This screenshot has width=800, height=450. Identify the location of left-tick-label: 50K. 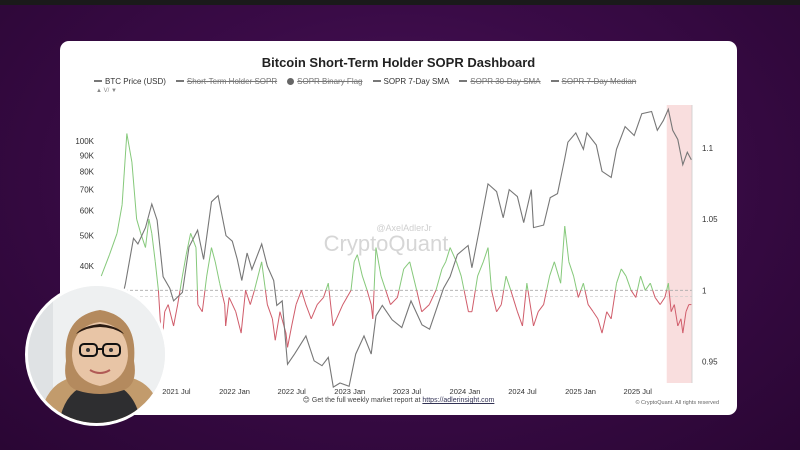
(87, 236).